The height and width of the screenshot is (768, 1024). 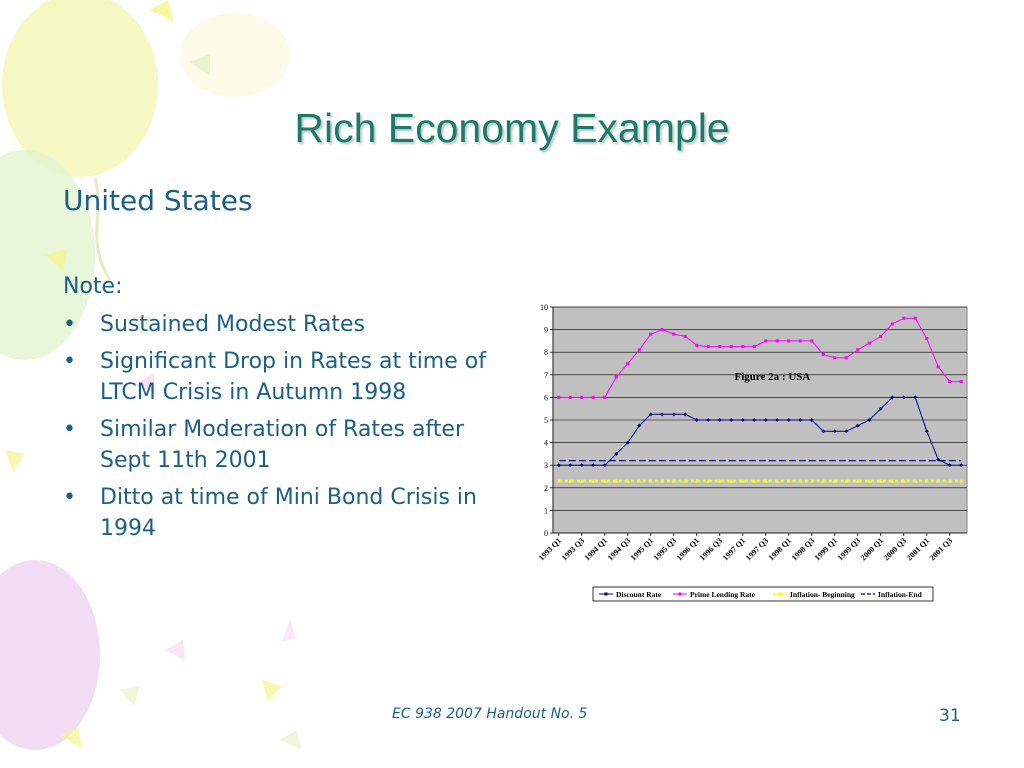 I want to click on x-tick-label: 1996 Q1, so click(x=688, y=549).